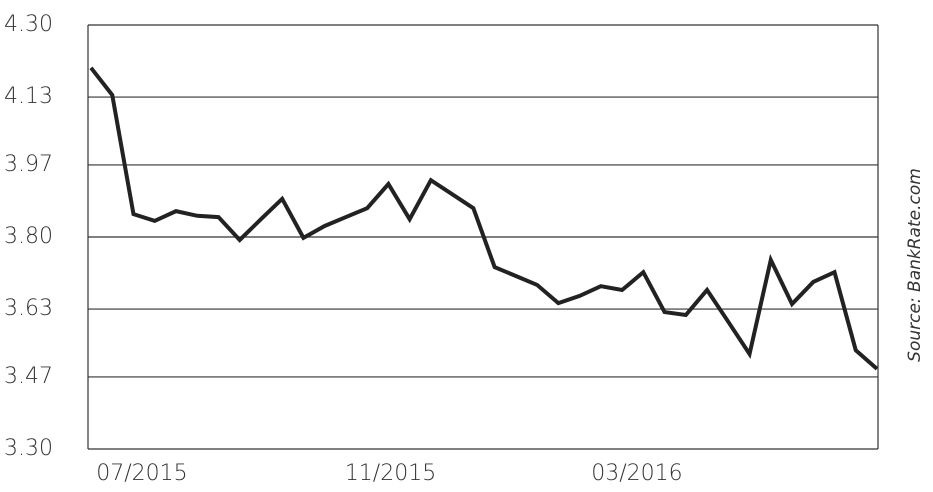  What do you see at coordinates (28, 308) in the screenshot?
I see `y-tick-label: 3.63` at bounding box center [28, 308].